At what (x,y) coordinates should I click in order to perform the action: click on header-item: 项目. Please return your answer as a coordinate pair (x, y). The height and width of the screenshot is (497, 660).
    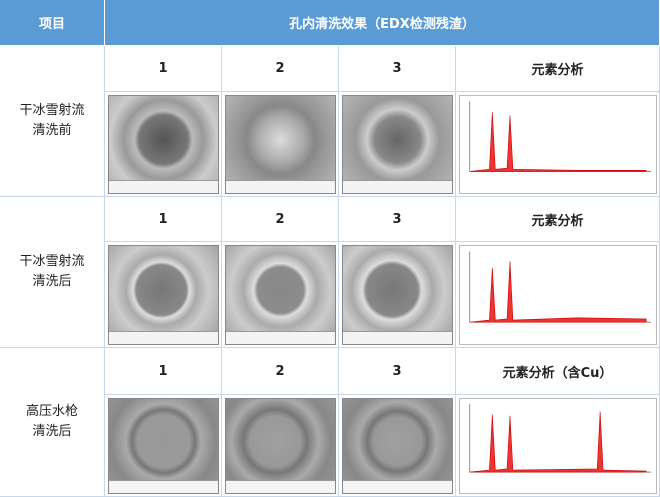
    Looking at the image, I should click on (52, 23).